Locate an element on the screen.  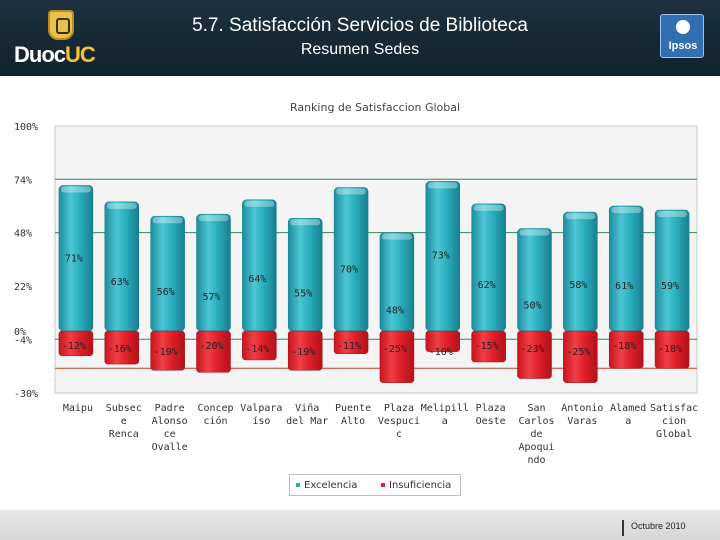
legend-item-insuficiencia: Insuficiencia is located at coordinates (416, 485).